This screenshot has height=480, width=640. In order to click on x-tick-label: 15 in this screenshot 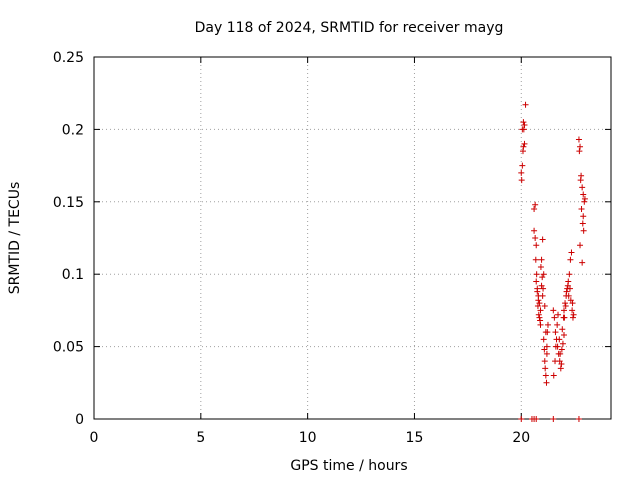, I will do `click(415, 438)`.